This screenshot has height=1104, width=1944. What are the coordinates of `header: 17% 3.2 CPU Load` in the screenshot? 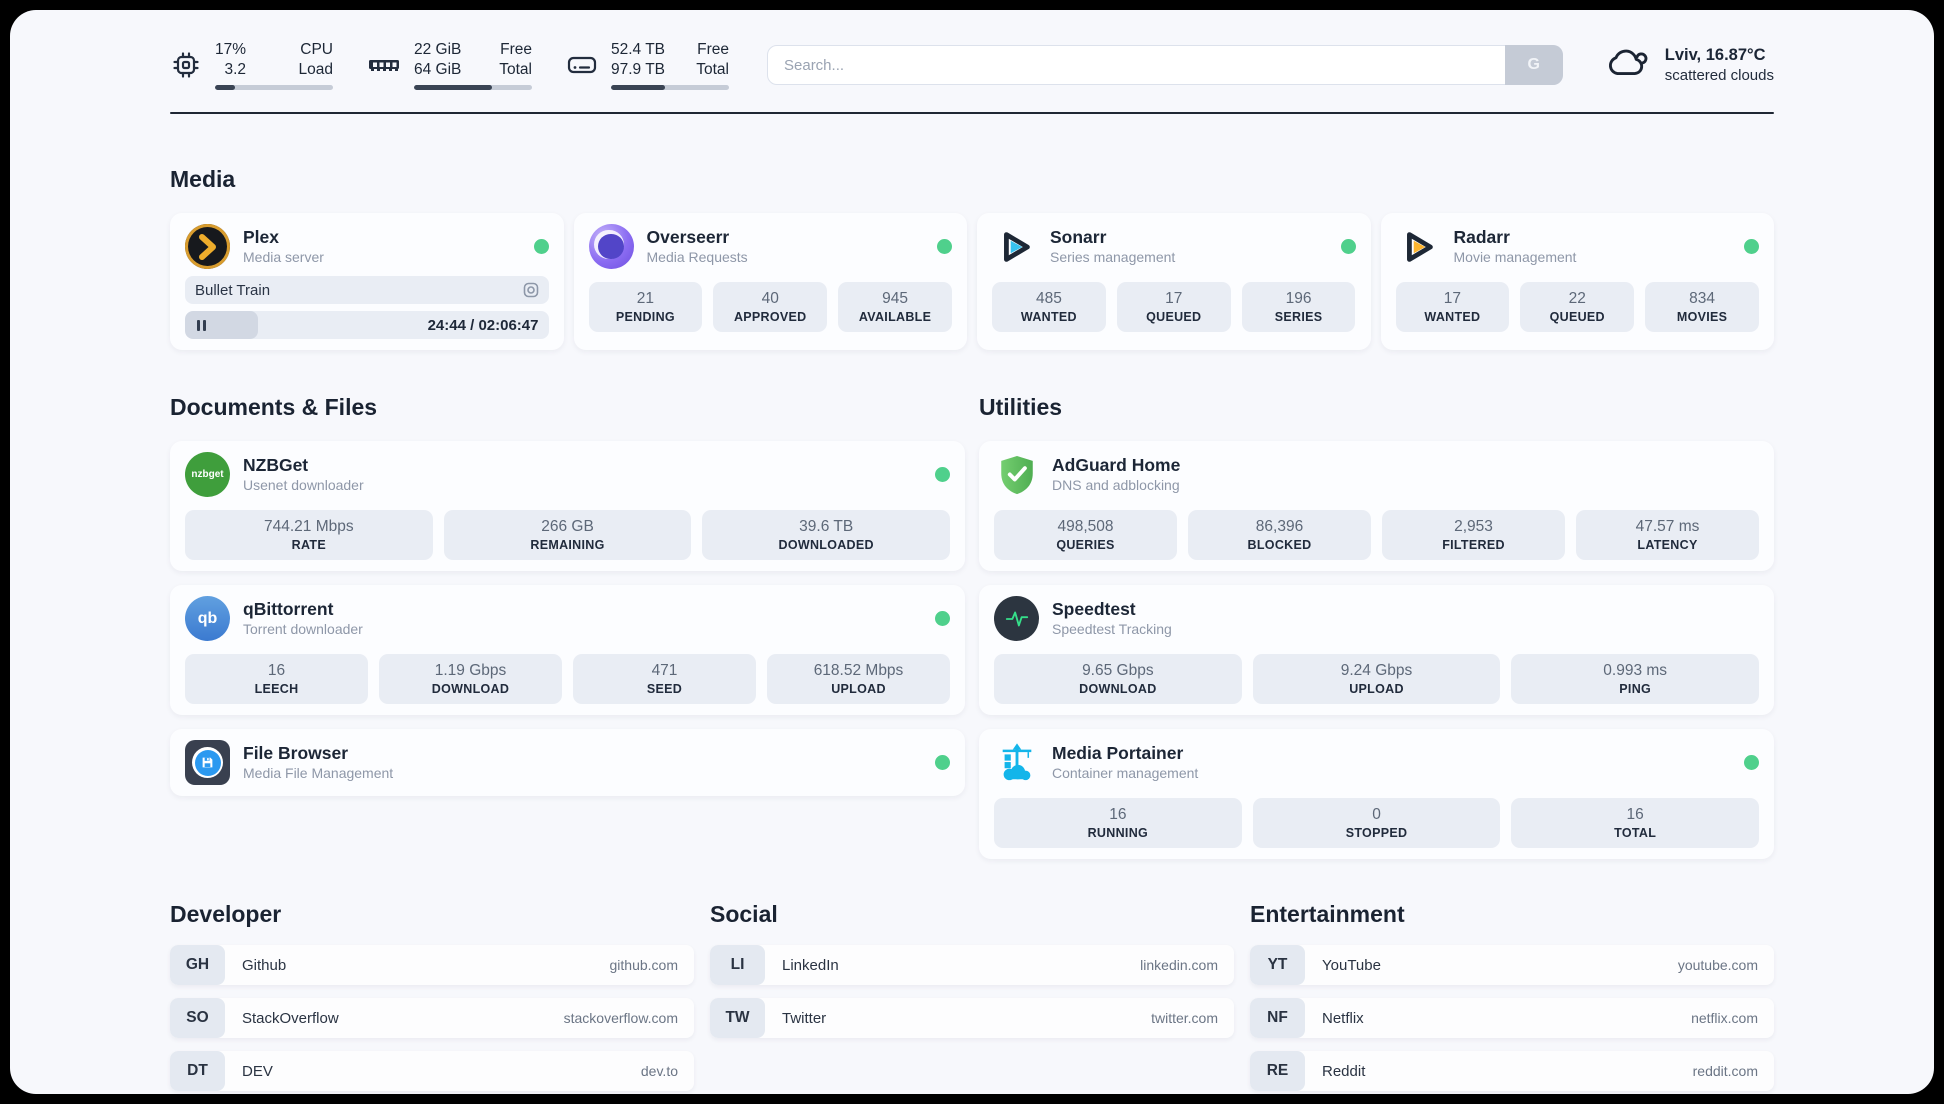 It's located at (972, 50).